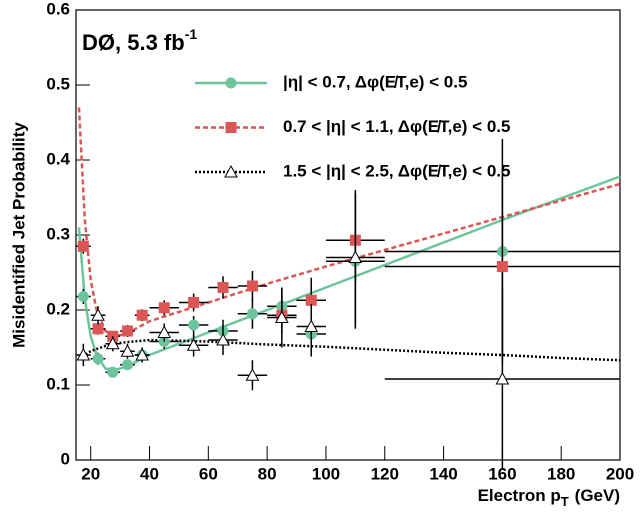 The height and width of the screenshot is (523, 640). What do you see at coordinates (18, 235) in the screenshot?
I see `y-axis-label: Misidentified Jet Probability` at bounding box center [18, 235].